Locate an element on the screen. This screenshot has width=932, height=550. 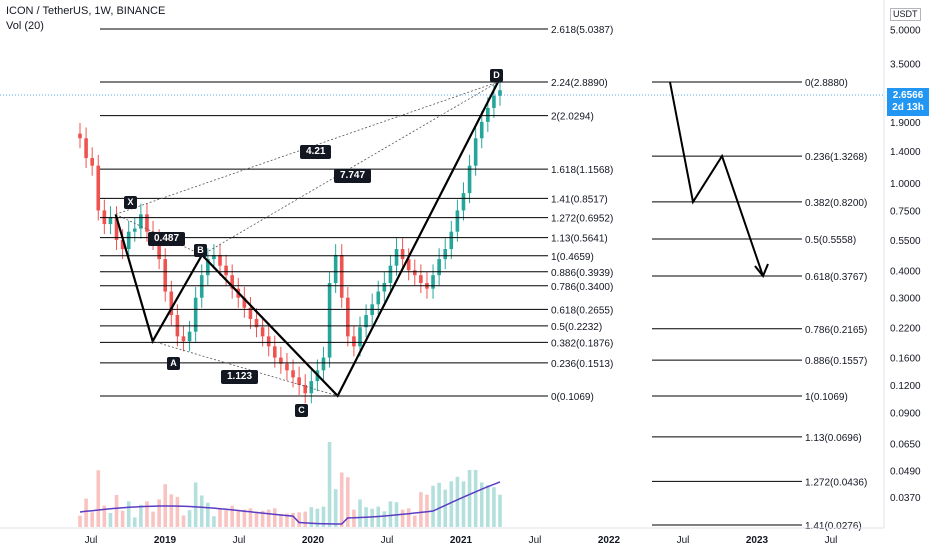
price-tick-label: 0.0490 is located at coordinates (905, 471).